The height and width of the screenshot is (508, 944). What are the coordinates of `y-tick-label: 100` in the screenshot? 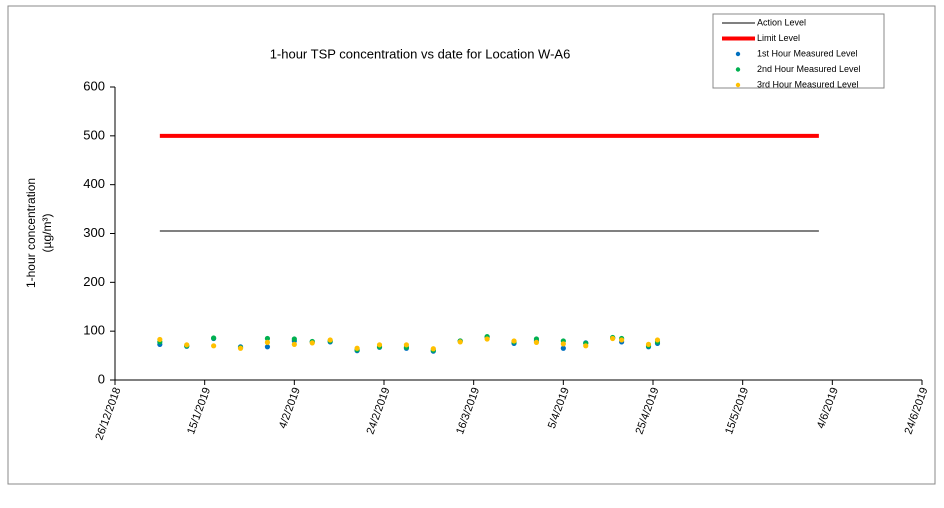 It's located at (94, 330).